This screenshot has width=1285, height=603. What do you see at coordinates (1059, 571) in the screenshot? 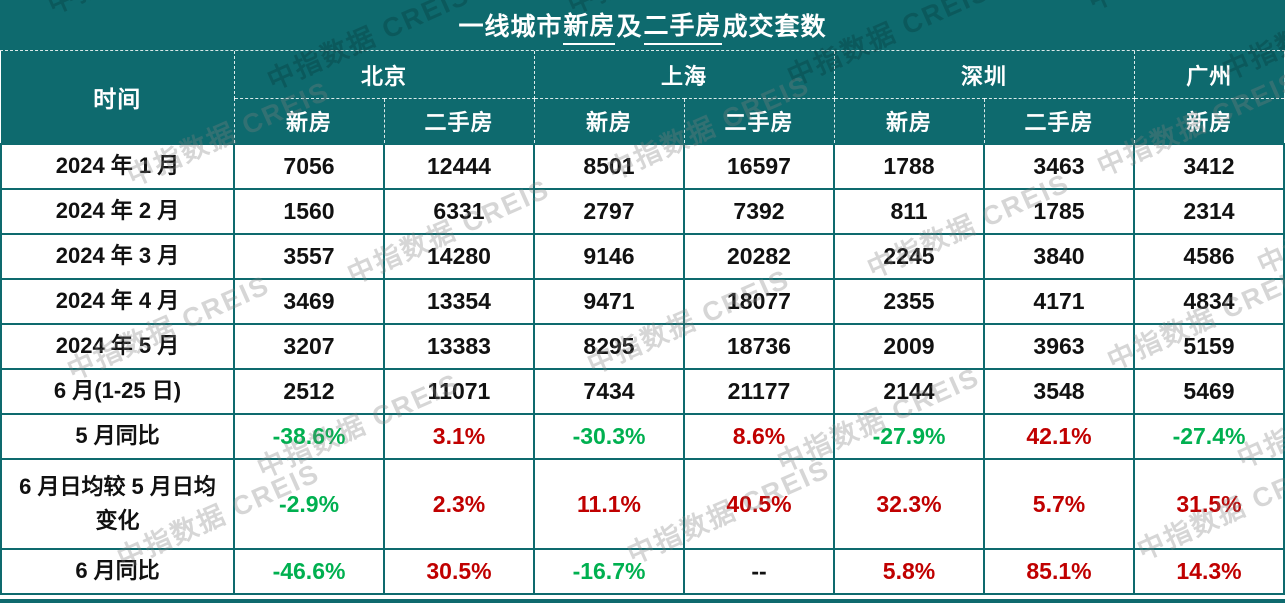
I see `value-cell: 85.1%` at bounding box center [1059, 571].